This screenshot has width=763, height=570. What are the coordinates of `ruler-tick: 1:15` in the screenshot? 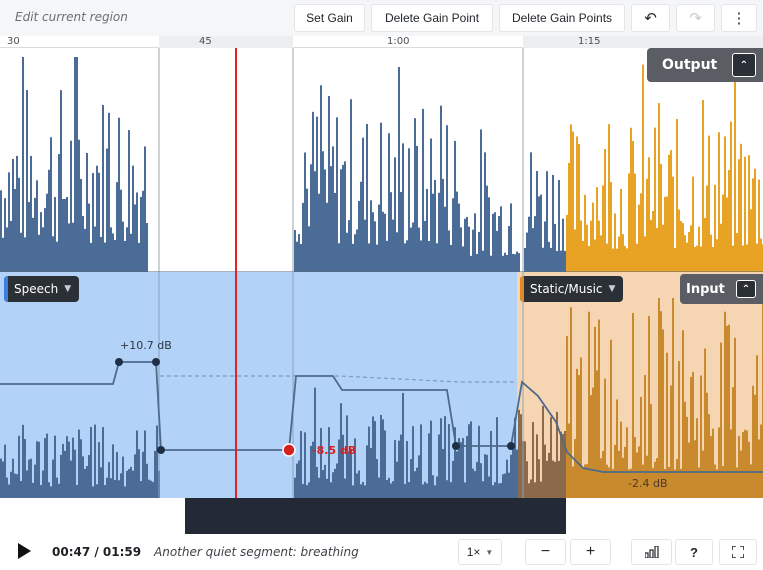 It's located at (589, 41).